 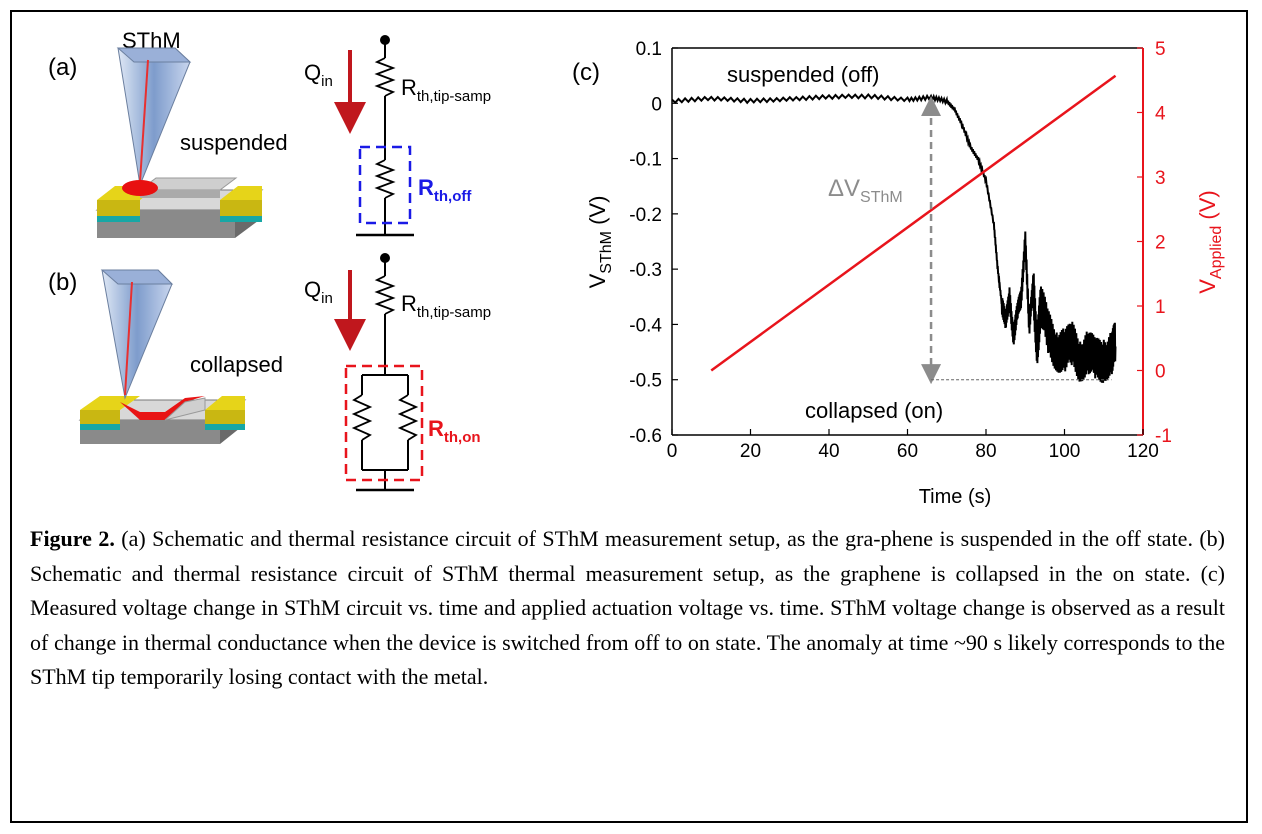 What do you see at coordinates (446, 90) in the screenshot?
I see `circuit-a-r-tip-label: Rth,tip-samp` at bounding box center [446, 90].